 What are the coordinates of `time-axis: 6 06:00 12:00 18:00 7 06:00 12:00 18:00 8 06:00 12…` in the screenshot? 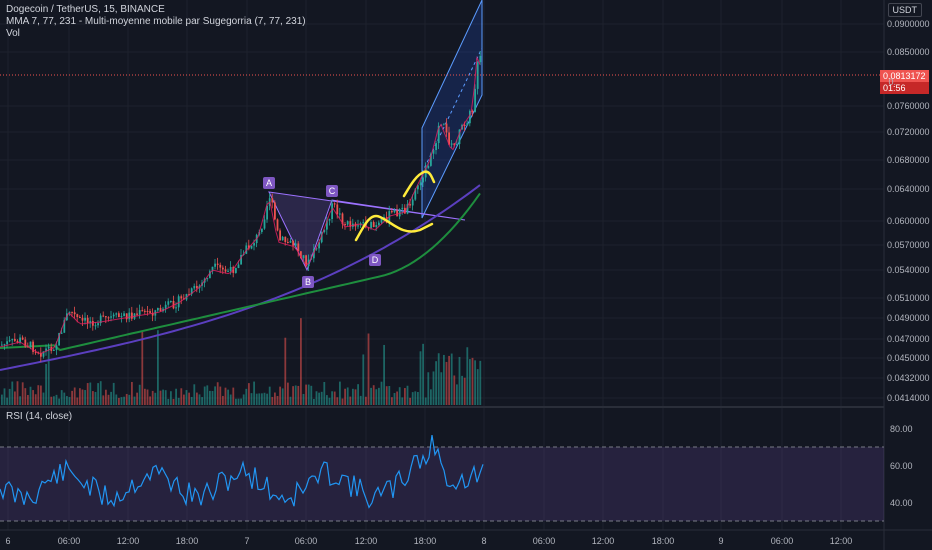 It's located at (428, 541).